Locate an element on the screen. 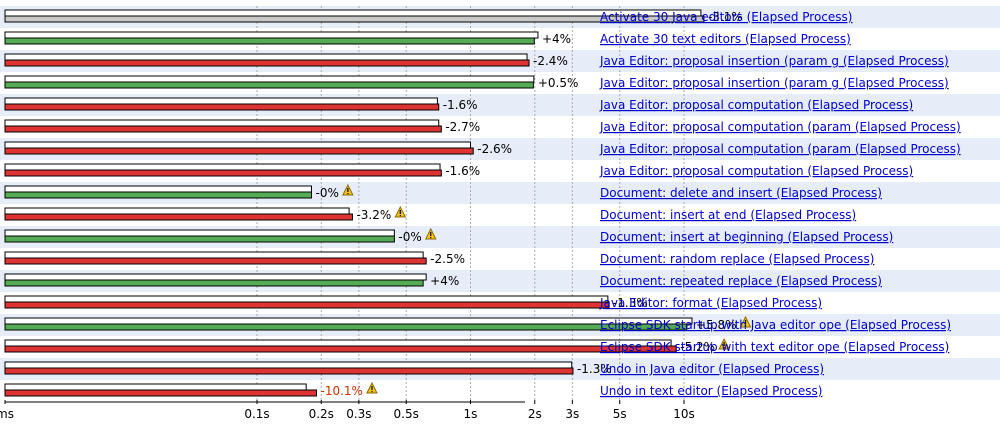 The height and width of the screenshot is (432, 1000). delta-label: +5.8% is located at coordinates (716, 325).